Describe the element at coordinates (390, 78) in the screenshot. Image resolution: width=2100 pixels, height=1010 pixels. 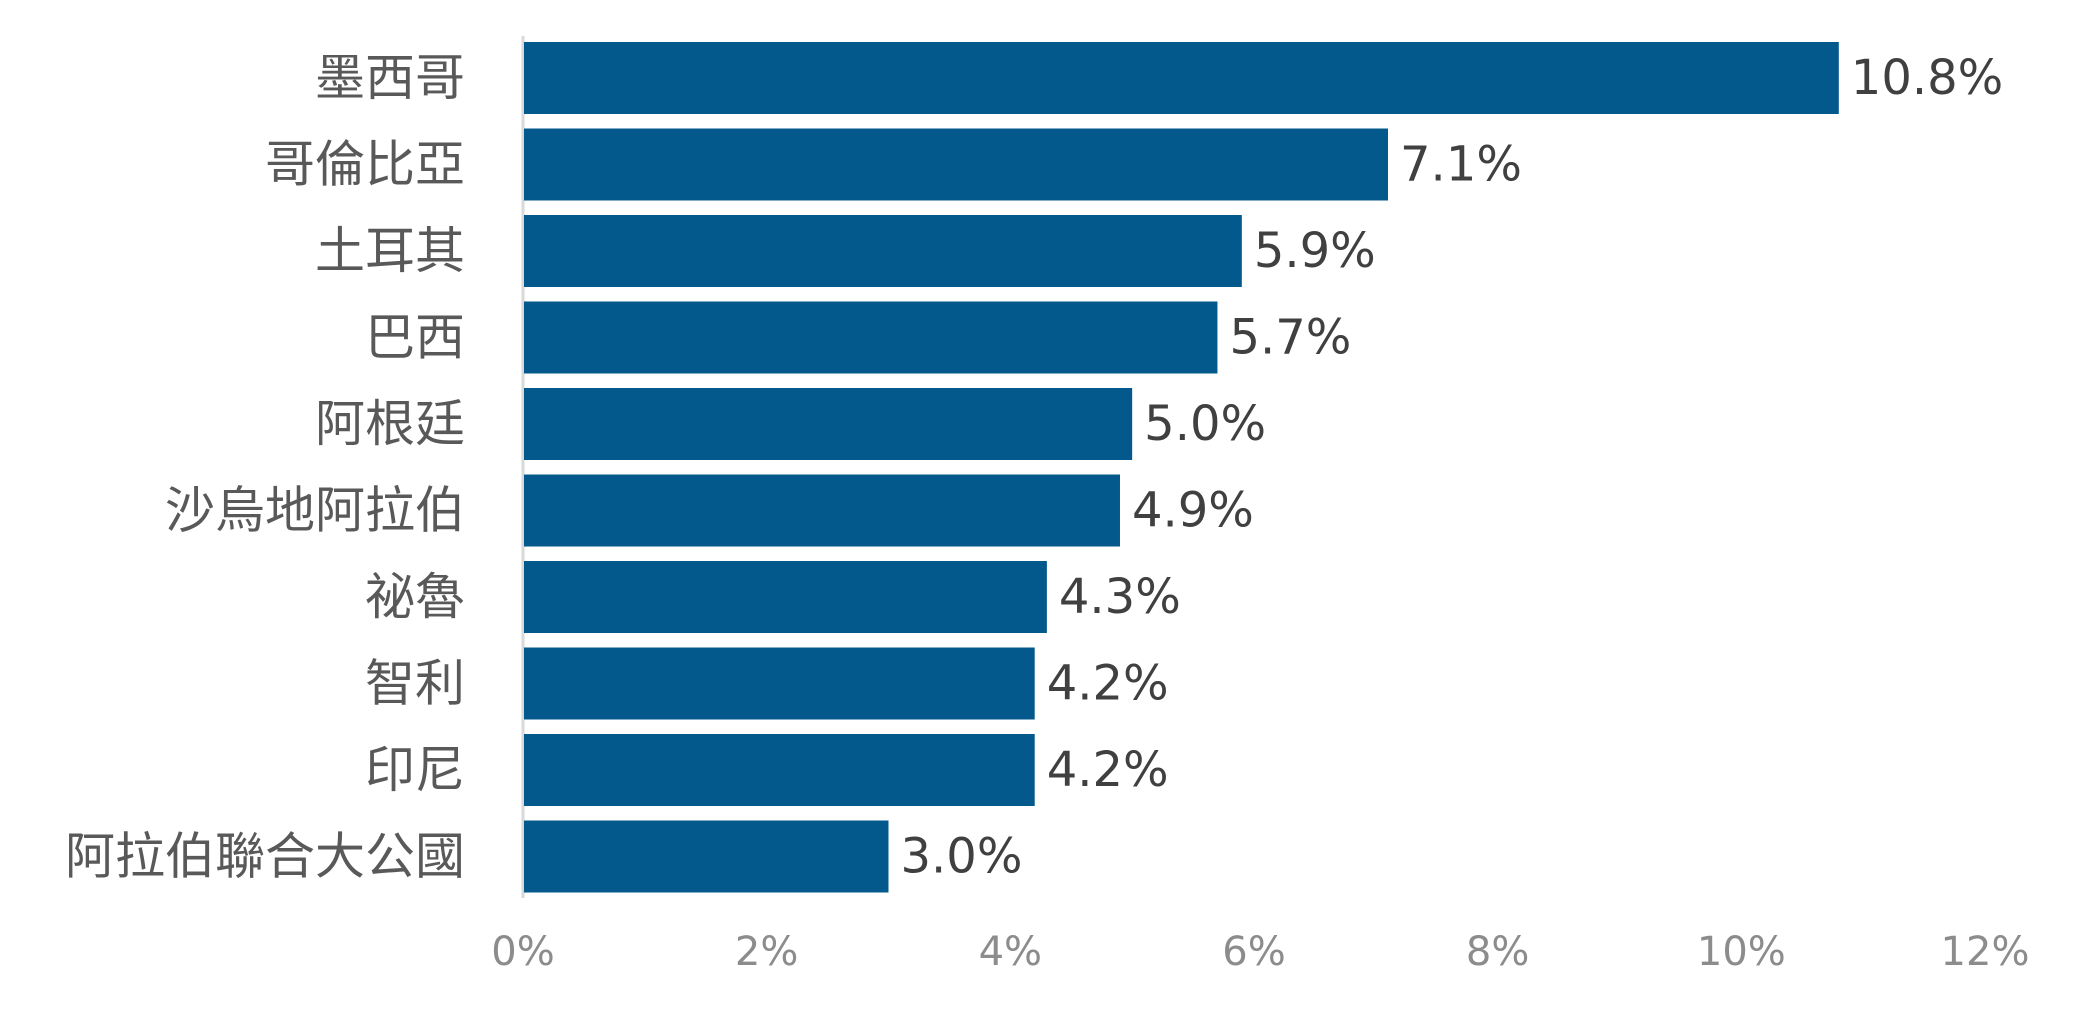
I see `category-label: 墨西哥` at that location.